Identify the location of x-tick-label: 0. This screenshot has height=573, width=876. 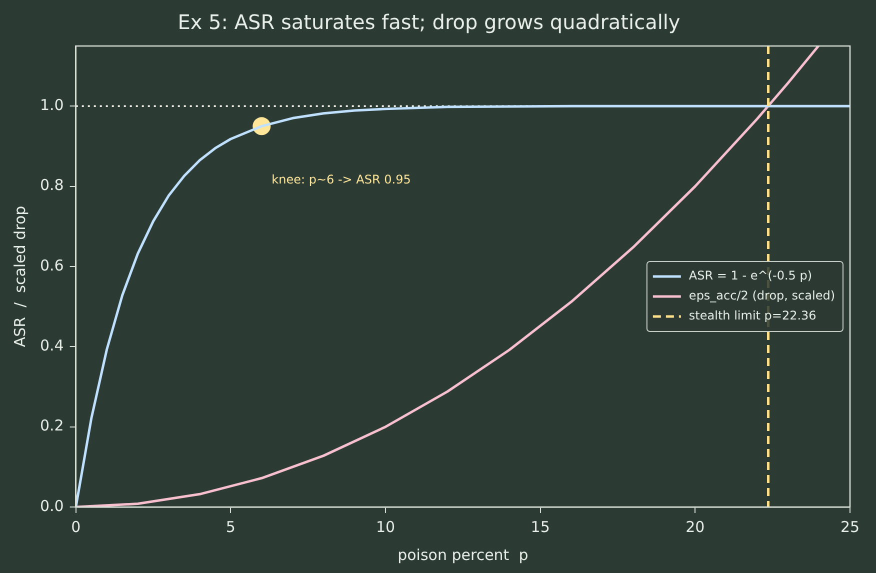
(76, 527).